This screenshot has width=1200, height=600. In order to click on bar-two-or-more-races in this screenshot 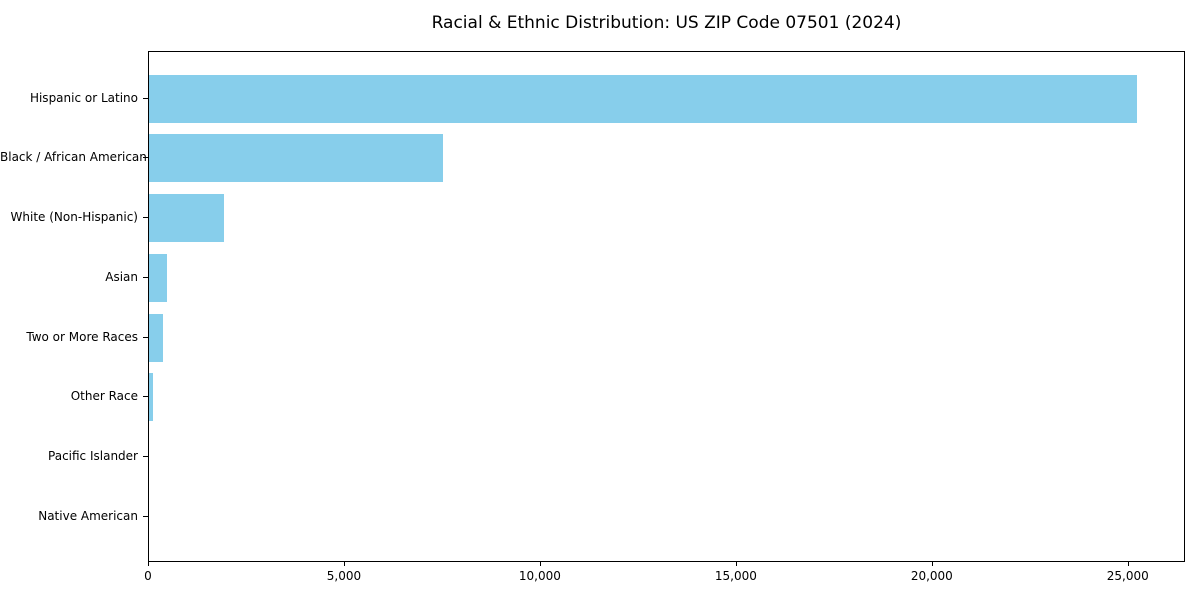, I will do `click(156, 337)`.